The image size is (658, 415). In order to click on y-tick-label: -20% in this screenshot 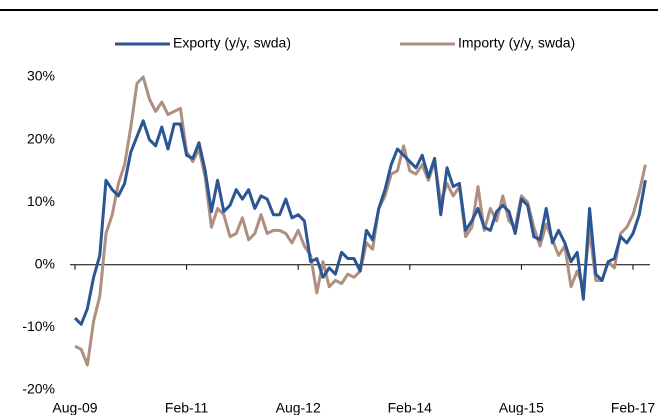, I will do `click(38, 389)`.